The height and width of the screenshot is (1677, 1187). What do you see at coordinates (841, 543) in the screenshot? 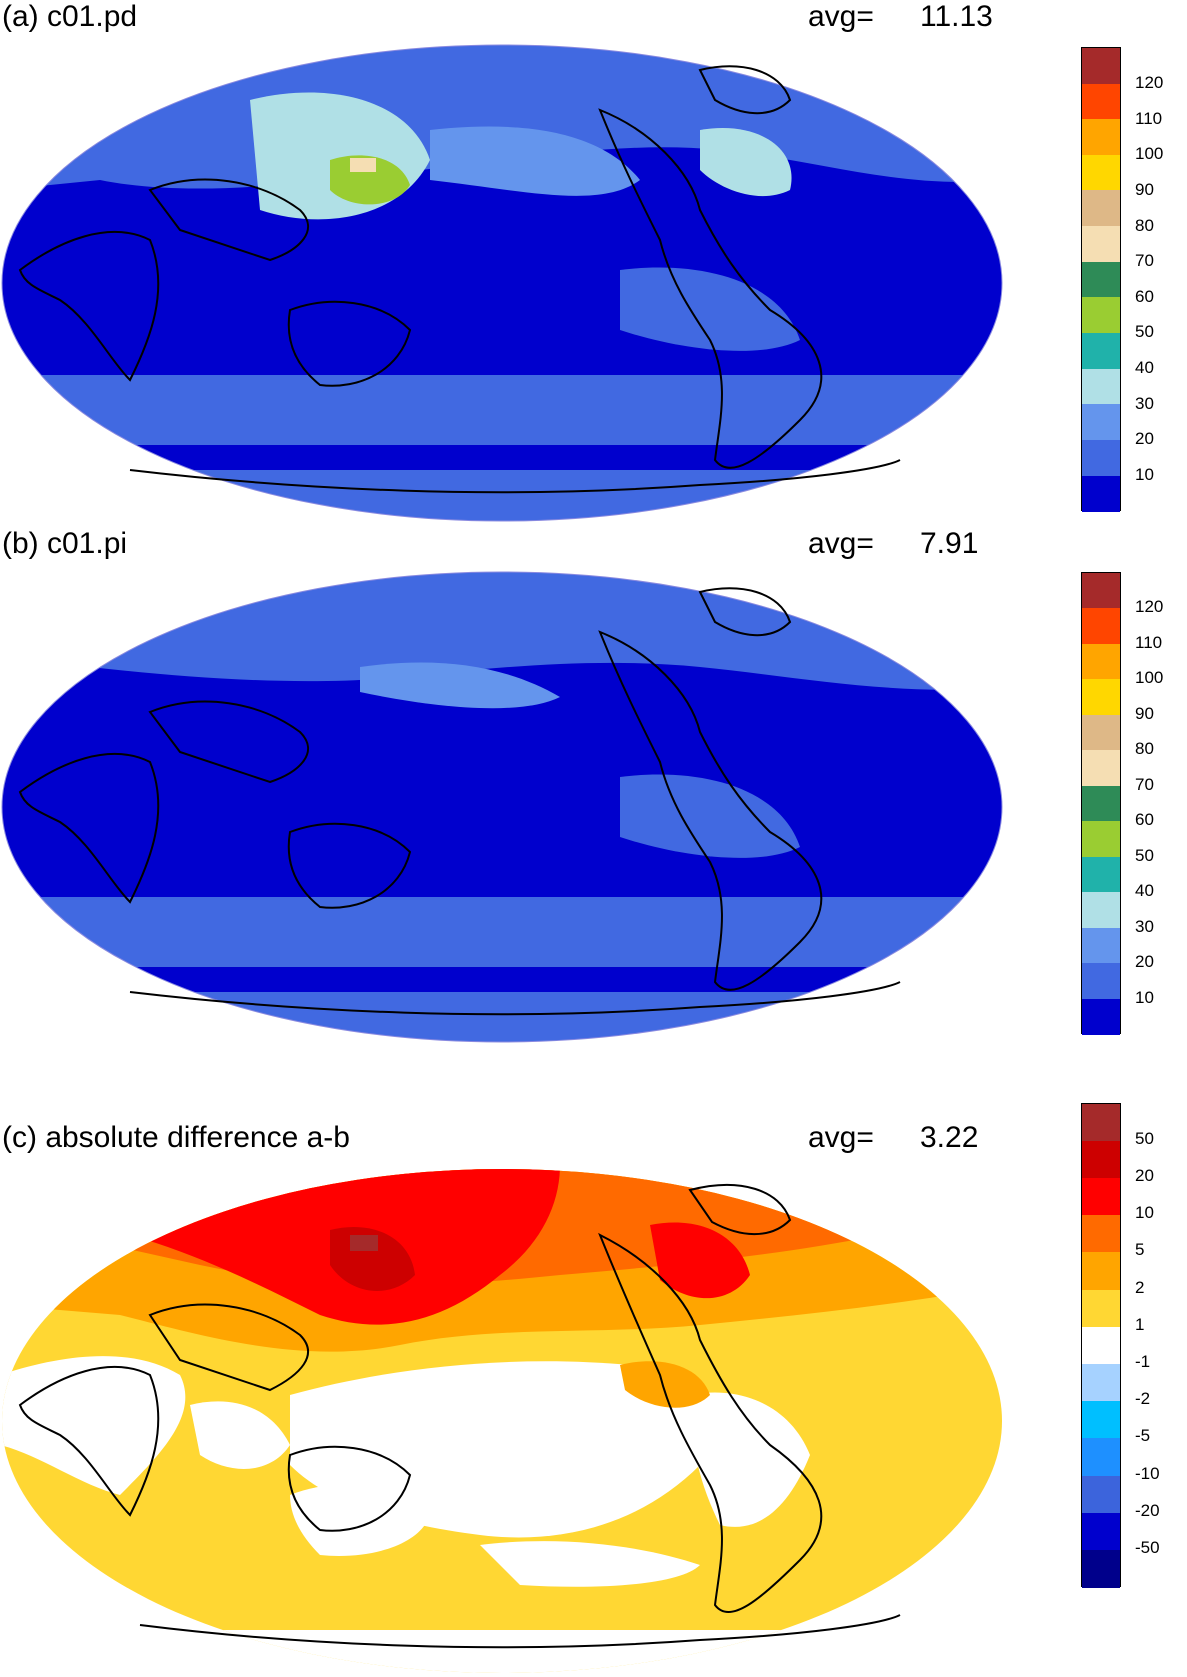
I see `panel-b-avg-label: avg=` at bounding box center [841, 543].